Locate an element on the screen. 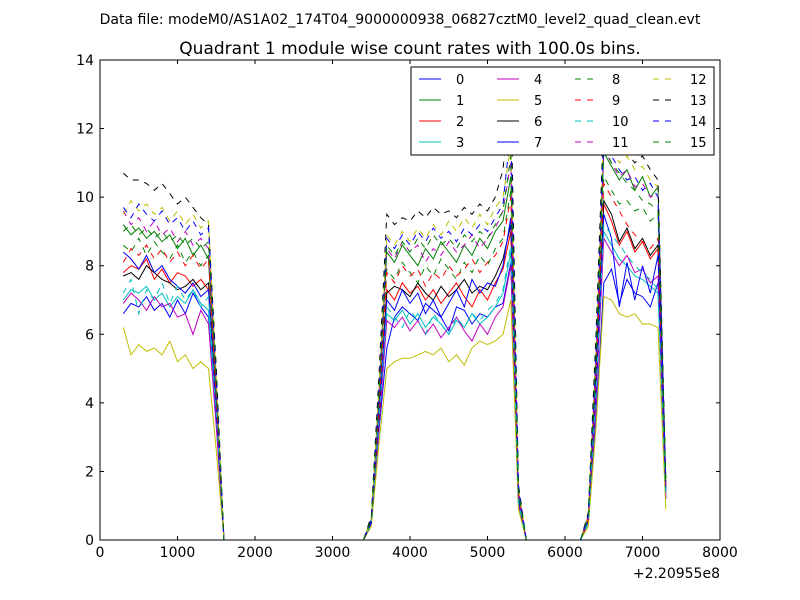 The width and height of the screenshot is (800, 600). y-tick-label: 14 is located at coordinates (85, 61).